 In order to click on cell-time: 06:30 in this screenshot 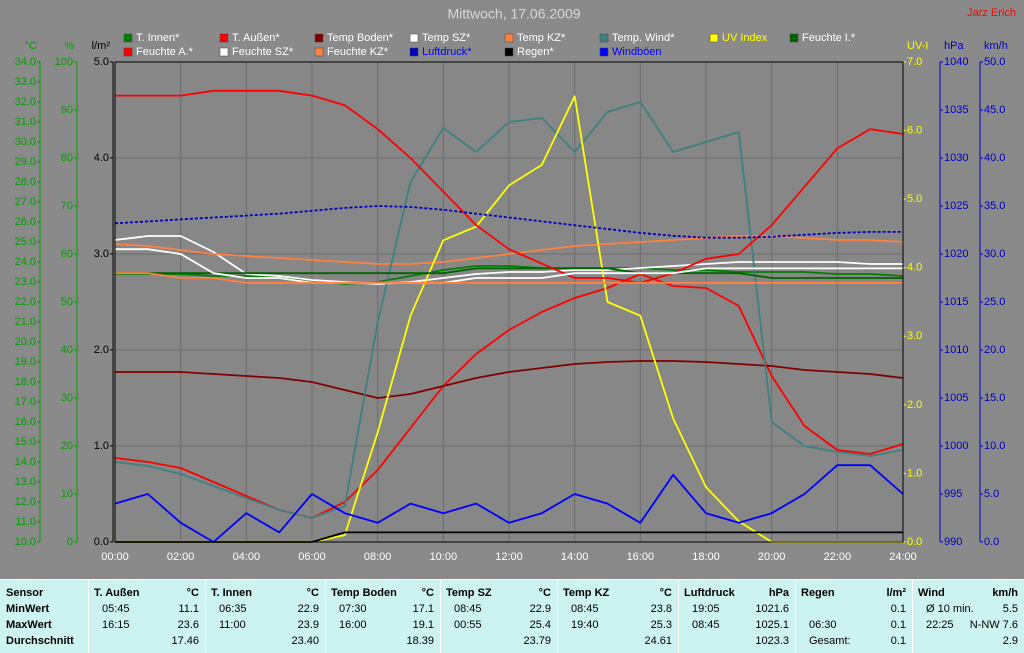, I will do `click(823, 625)`.